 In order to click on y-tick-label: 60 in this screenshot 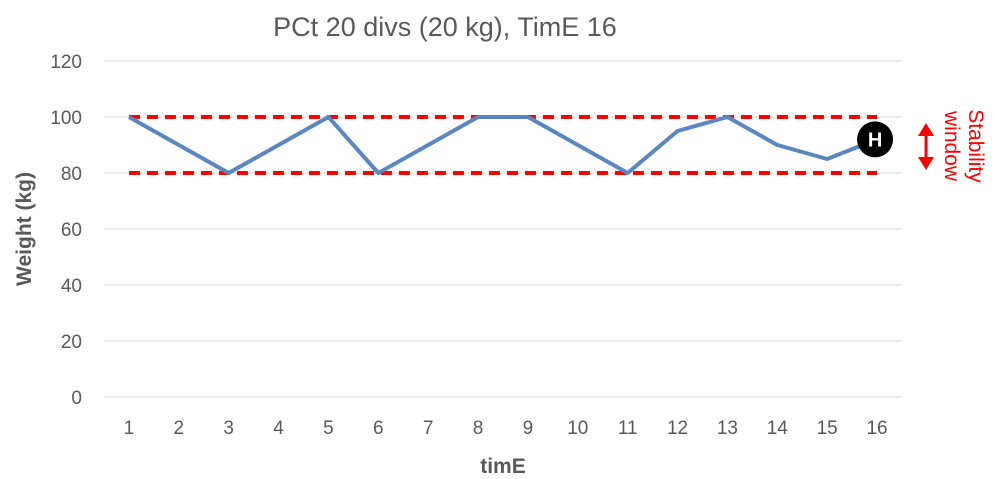, I will do `click(71, 230)`.